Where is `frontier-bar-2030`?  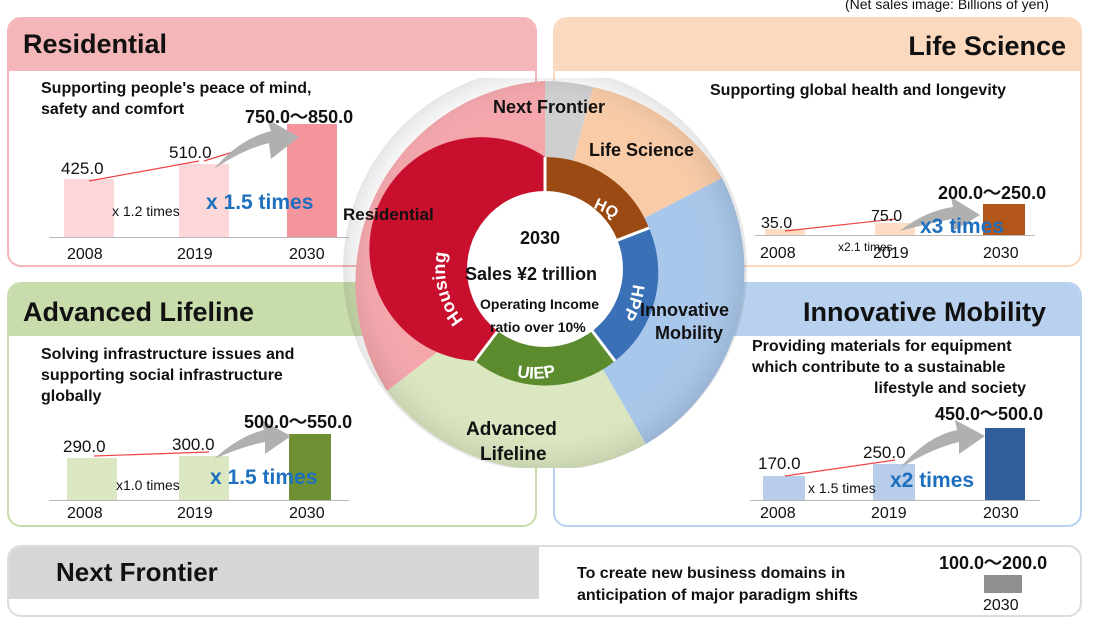
frontier-bar-2030 is located at coordinates (1003, 584).